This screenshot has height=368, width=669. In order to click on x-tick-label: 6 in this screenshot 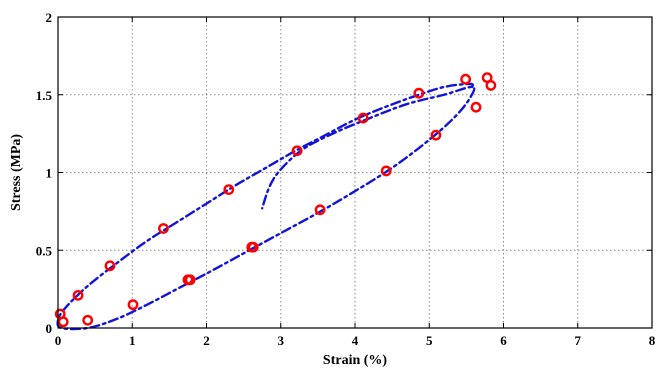, I will do `click(503, 340)`.